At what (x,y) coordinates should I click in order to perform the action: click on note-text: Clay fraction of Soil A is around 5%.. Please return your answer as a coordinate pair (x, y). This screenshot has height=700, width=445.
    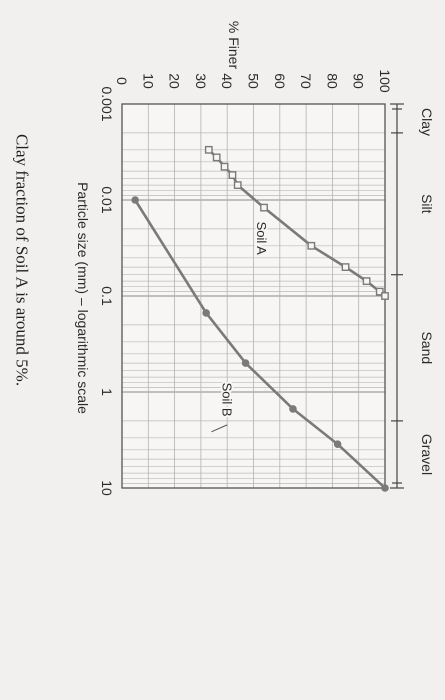
    Looking at the image, I should click on (22, 260).